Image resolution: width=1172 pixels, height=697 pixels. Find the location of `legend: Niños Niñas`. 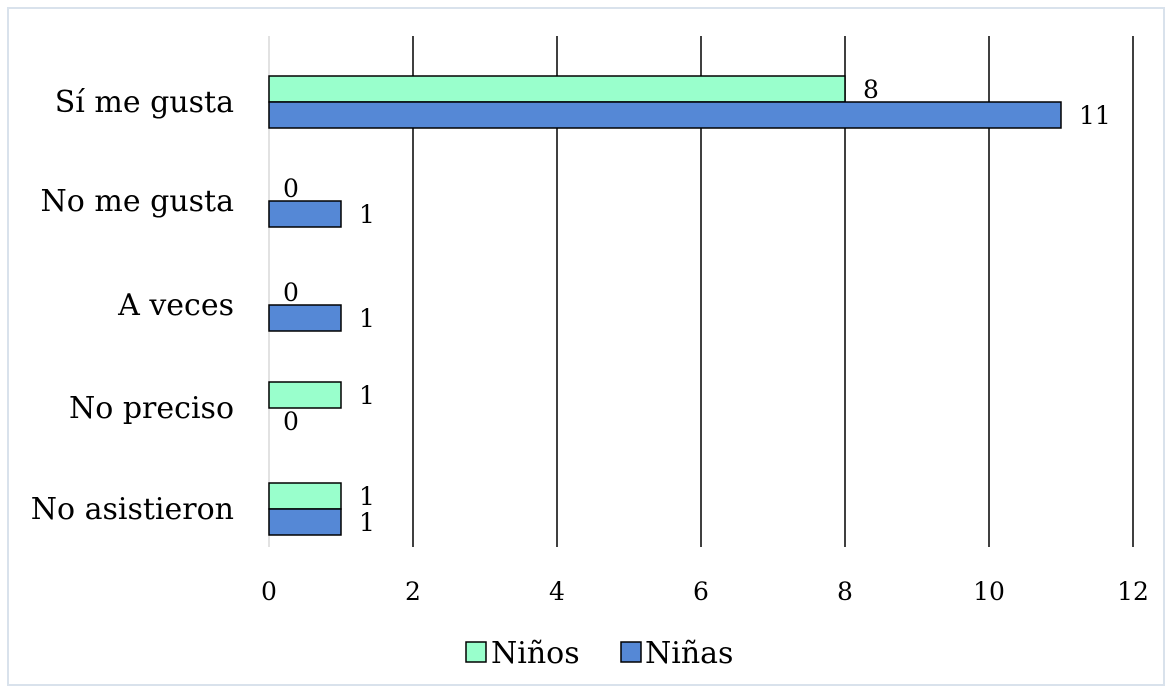

legend: Niños Niñas is located at coordinates (599, 653).